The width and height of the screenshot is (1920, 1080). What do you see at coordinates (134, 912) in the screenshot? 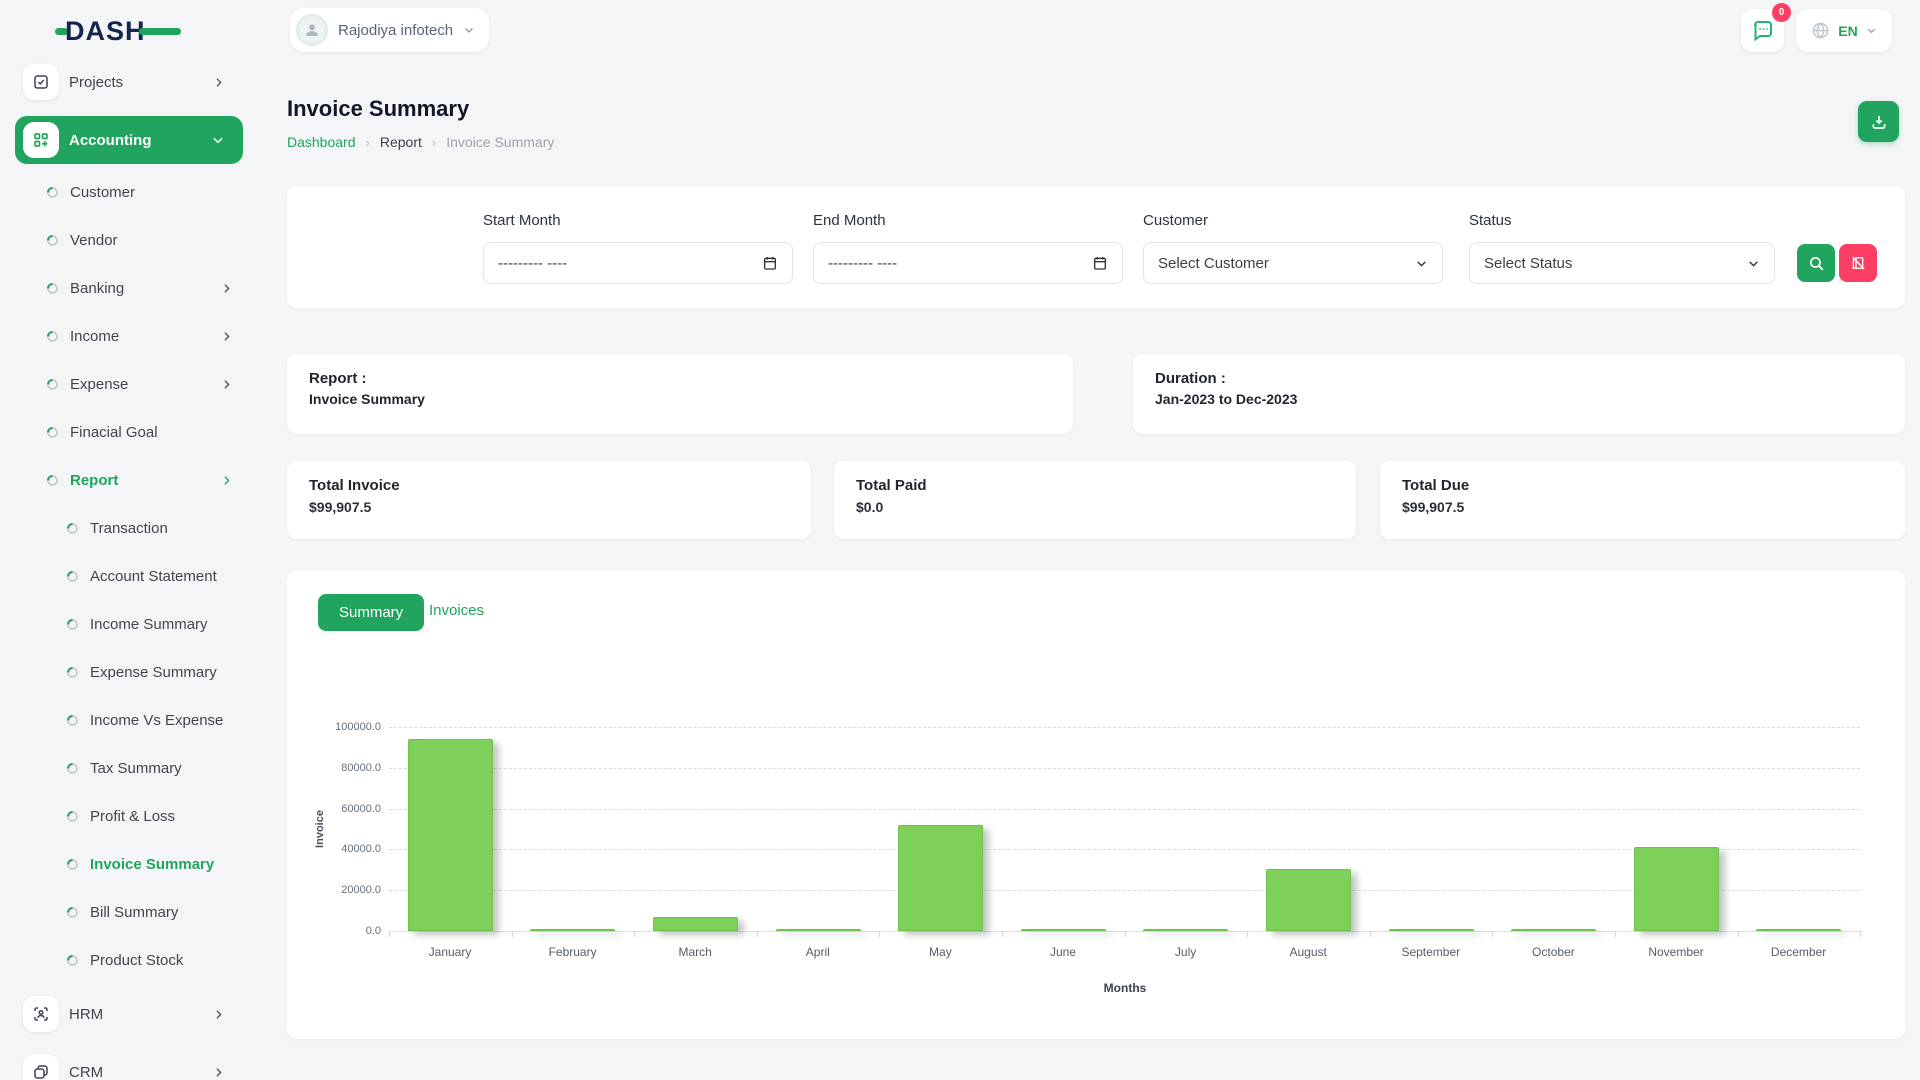
I see `sidebar-item-label: Bill Summary` at bounding box center [134, 912].